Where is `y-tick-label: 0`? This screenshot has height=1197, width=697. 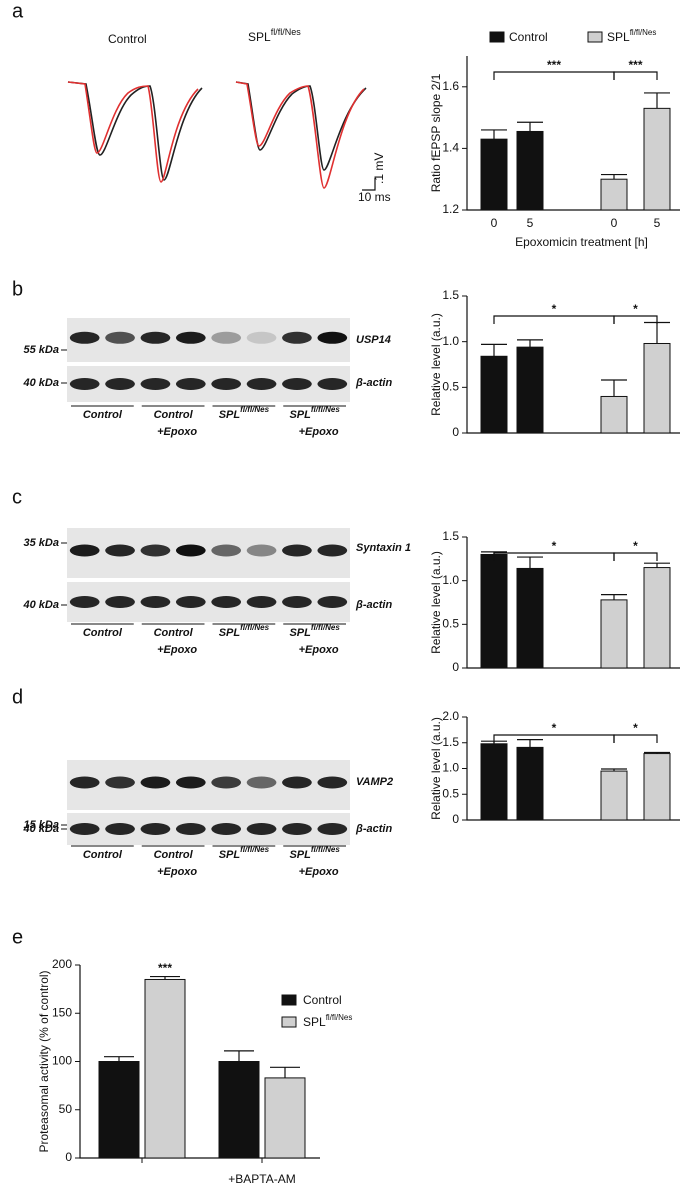 y-tick-label: 0 is located at coordinates (68, 1157).